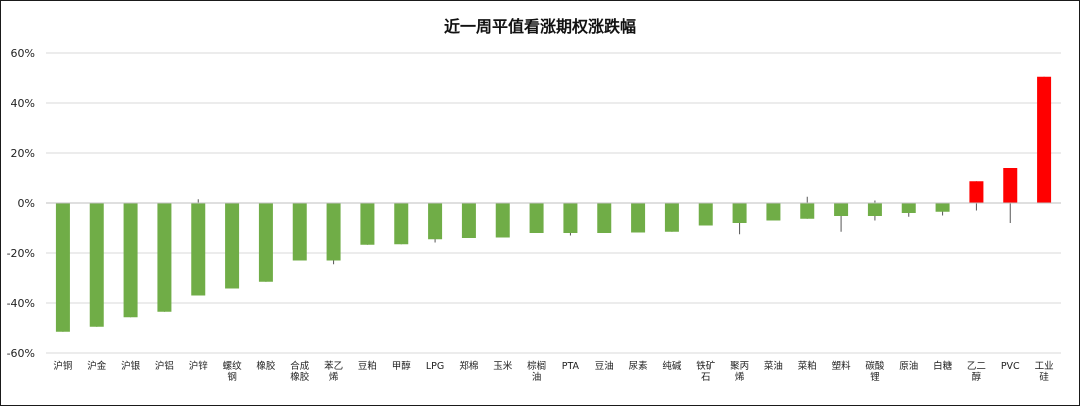  What do you see at coordinates (300, 371) in the screenshot?
I see `category-label: 合成橡胶` at bounding box center [300, 371].